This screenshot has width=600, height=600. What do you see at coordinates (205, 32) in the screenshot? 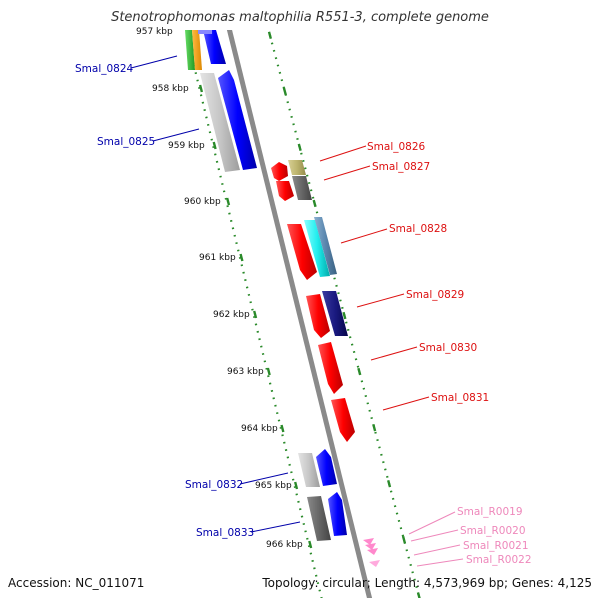
I see `gene-top-blue-cap` at bounding box center [205, 32].